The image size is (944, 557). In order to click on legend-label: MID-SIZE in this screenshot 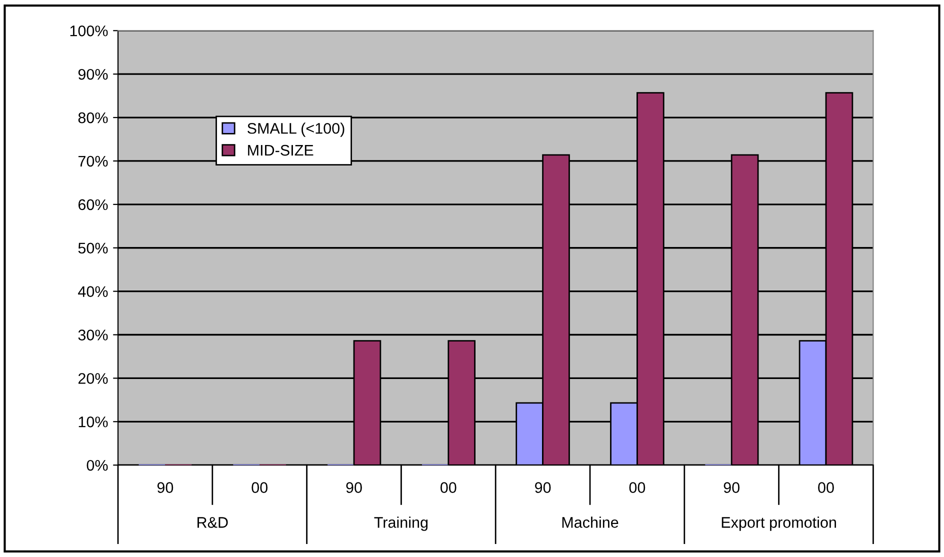, I will do `click(281, 150)`.